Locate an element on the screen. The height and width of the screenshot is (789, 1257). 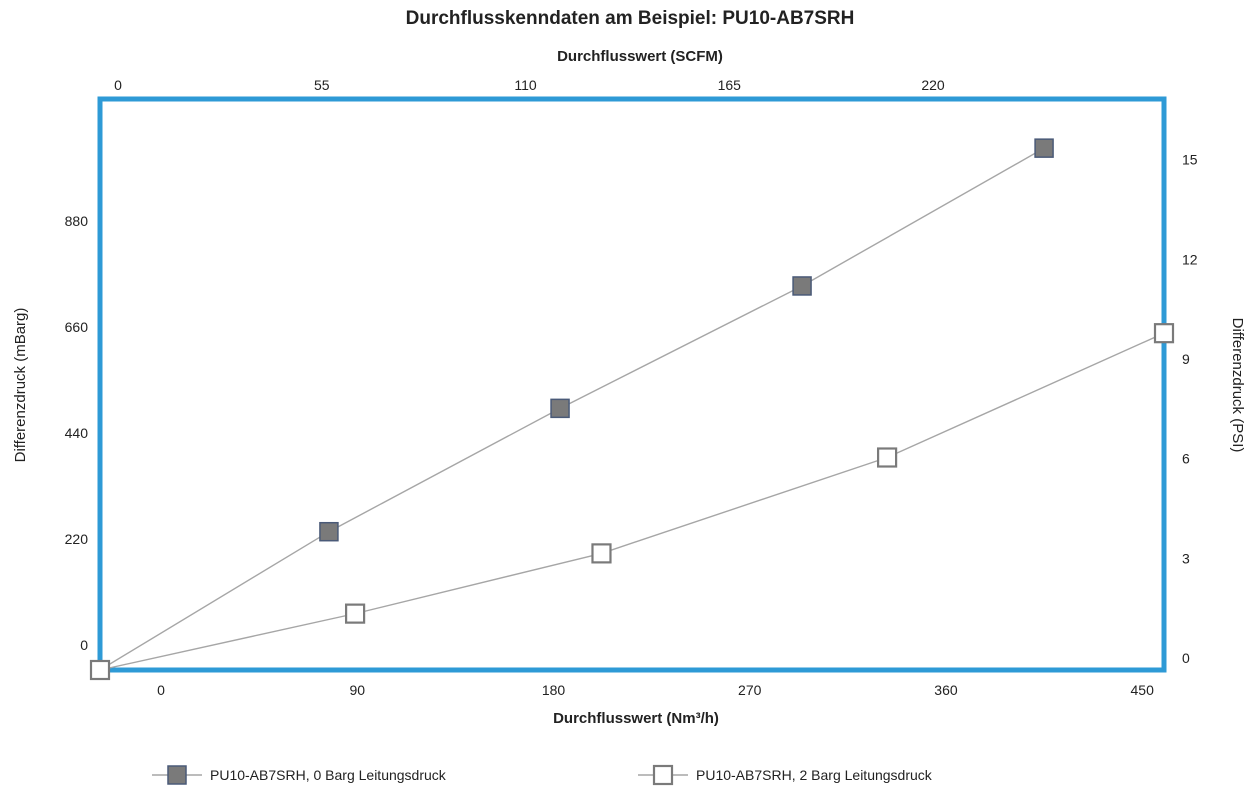
y-right-tick-label: 12 is located at coordinates (1190, 259).